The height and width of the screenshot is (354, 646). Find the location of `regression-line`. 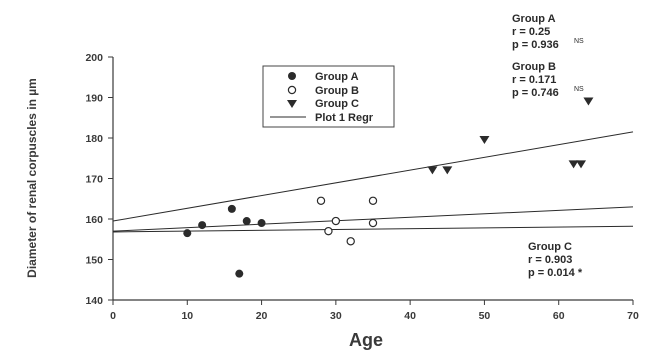

regression-line is located at coordinates (373, 229).